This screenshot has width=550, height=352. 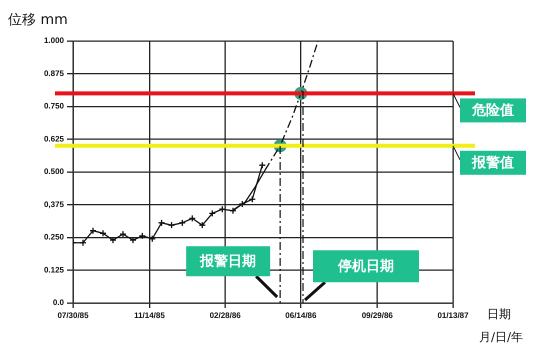 What do you see at coordinates (73, 315) in the screenshot?
I see `x-tick-label: 07/30/85` at bounding box center [73, 315].